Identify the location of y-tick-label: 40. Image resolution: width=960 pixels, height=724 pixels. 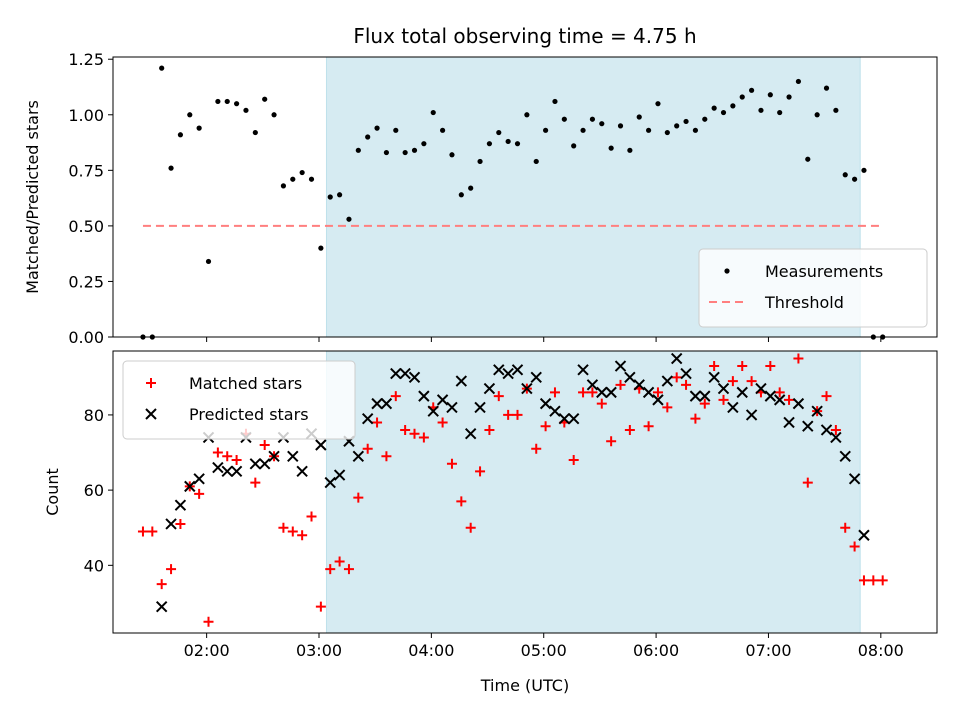
(94, 565).